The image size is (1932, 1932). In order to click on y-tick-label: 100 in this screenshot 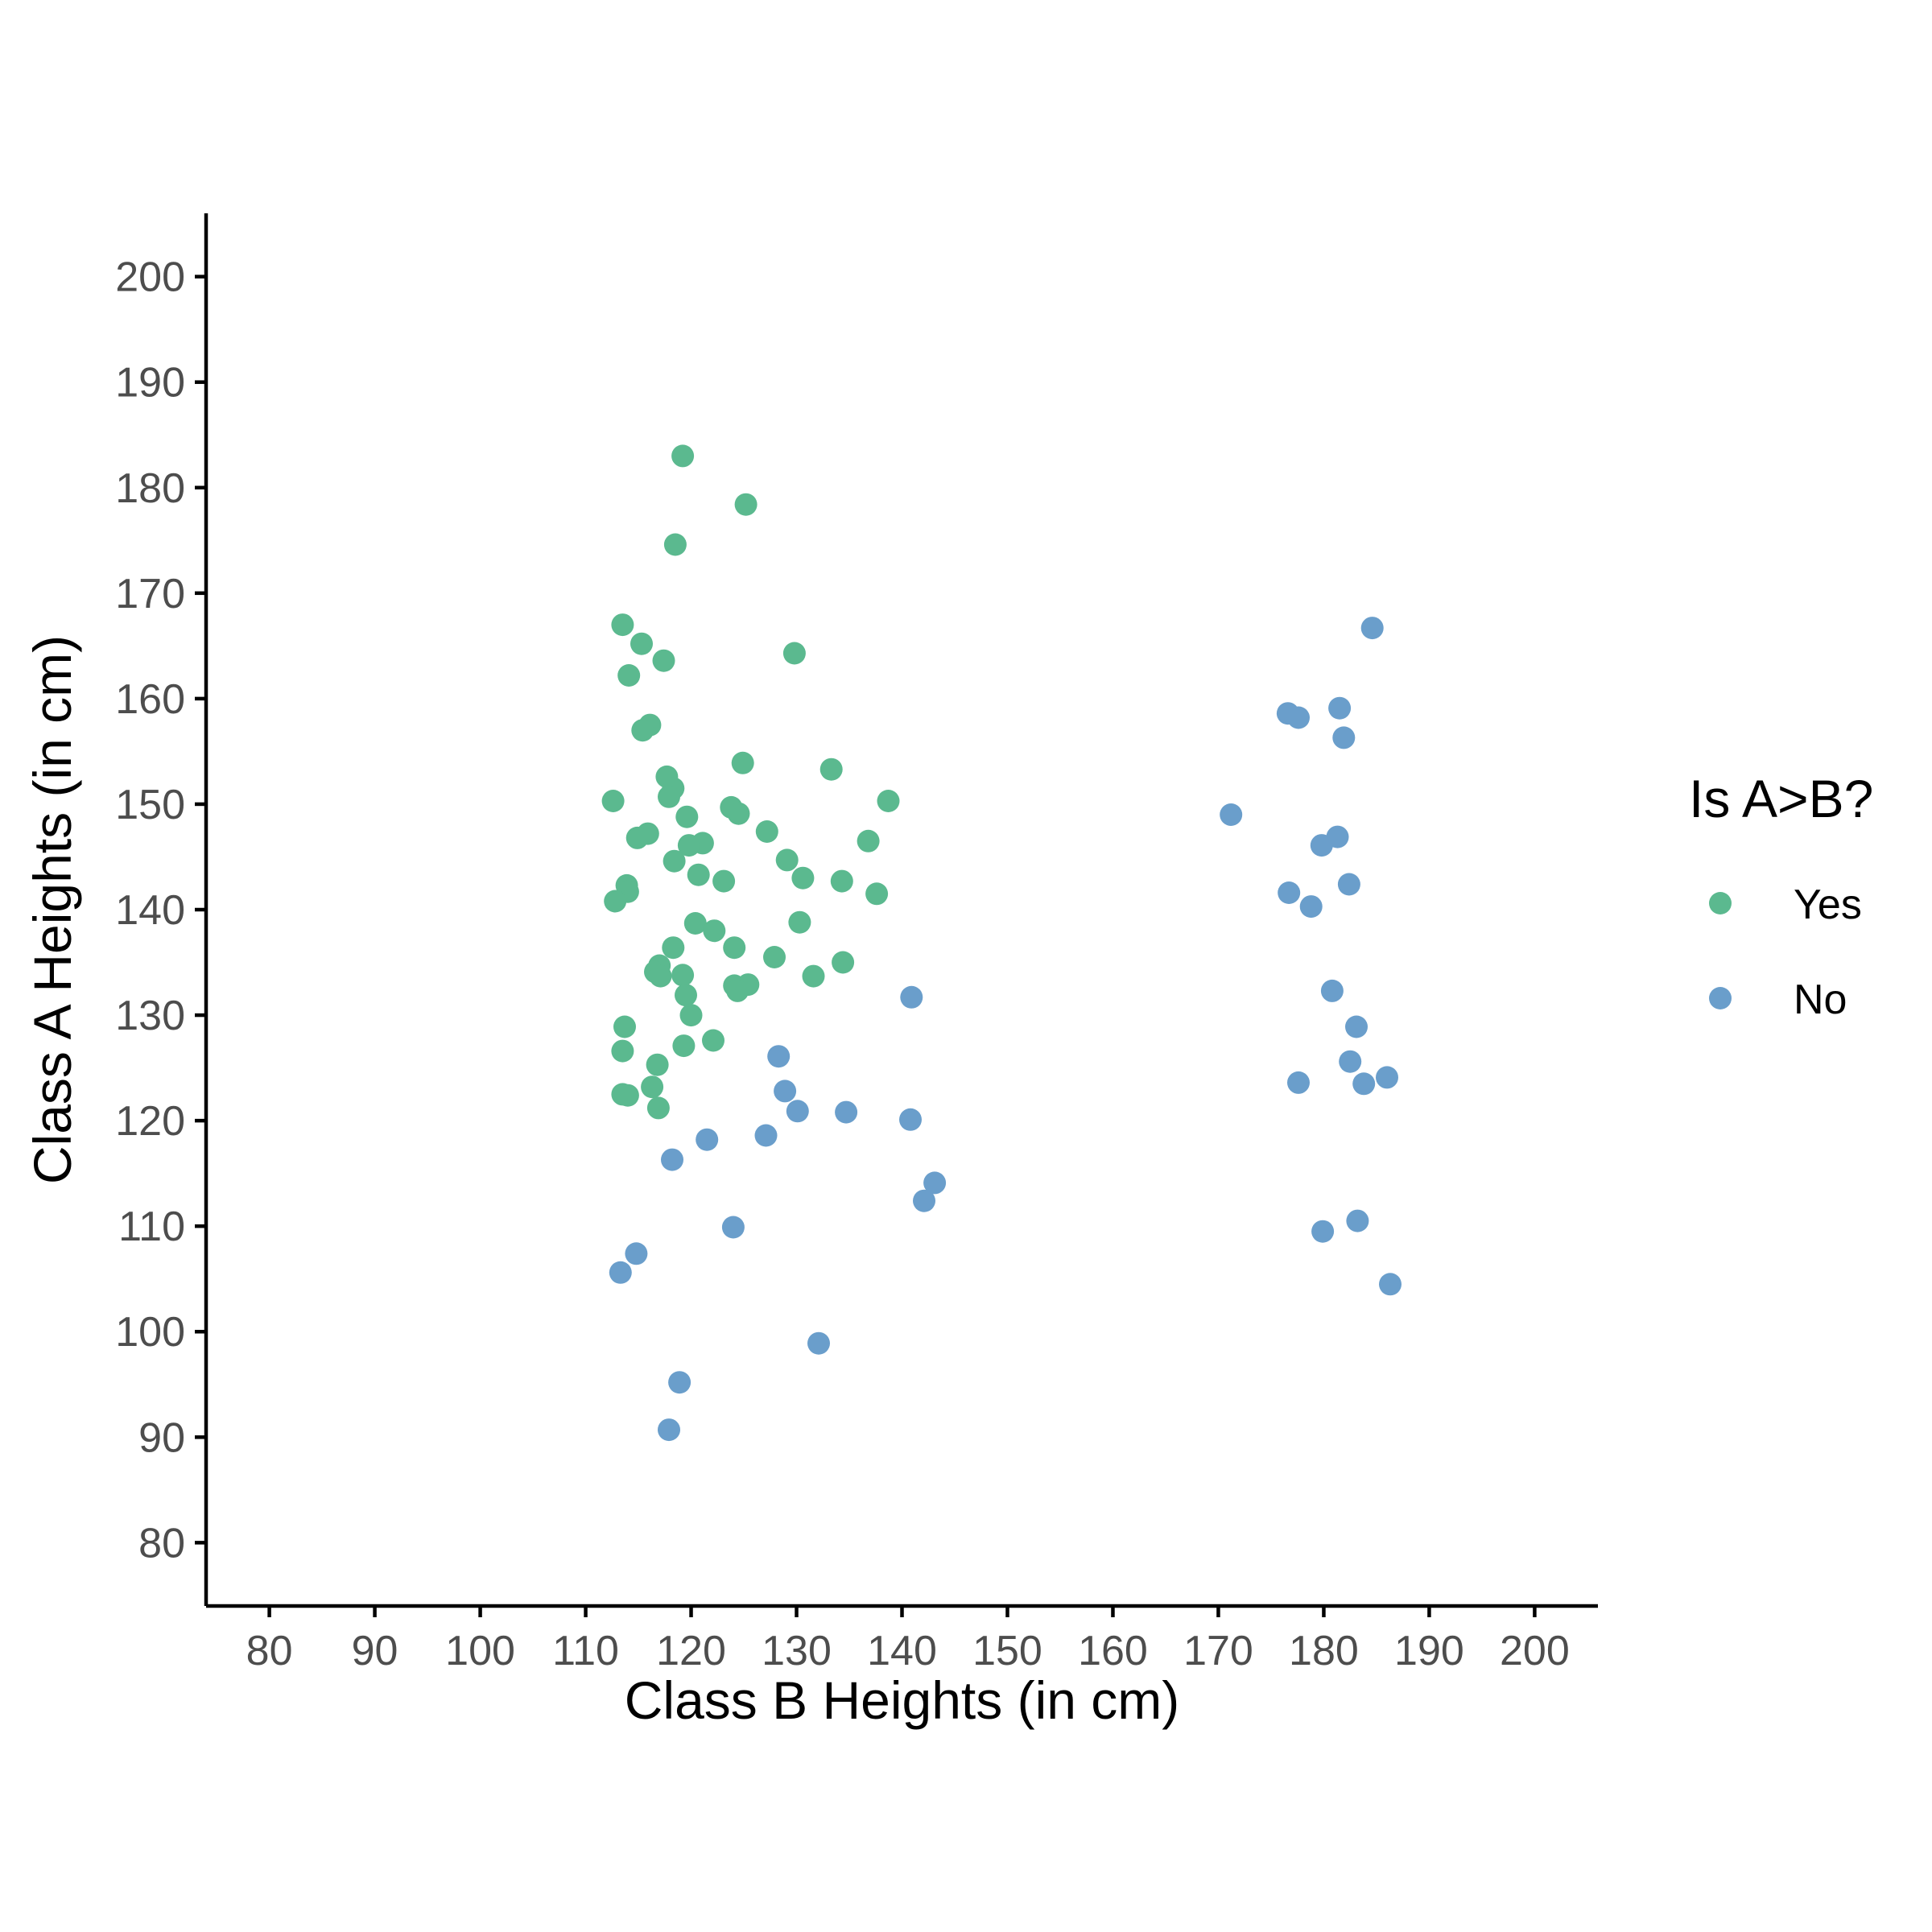, I will do `click(150, 1332)`.